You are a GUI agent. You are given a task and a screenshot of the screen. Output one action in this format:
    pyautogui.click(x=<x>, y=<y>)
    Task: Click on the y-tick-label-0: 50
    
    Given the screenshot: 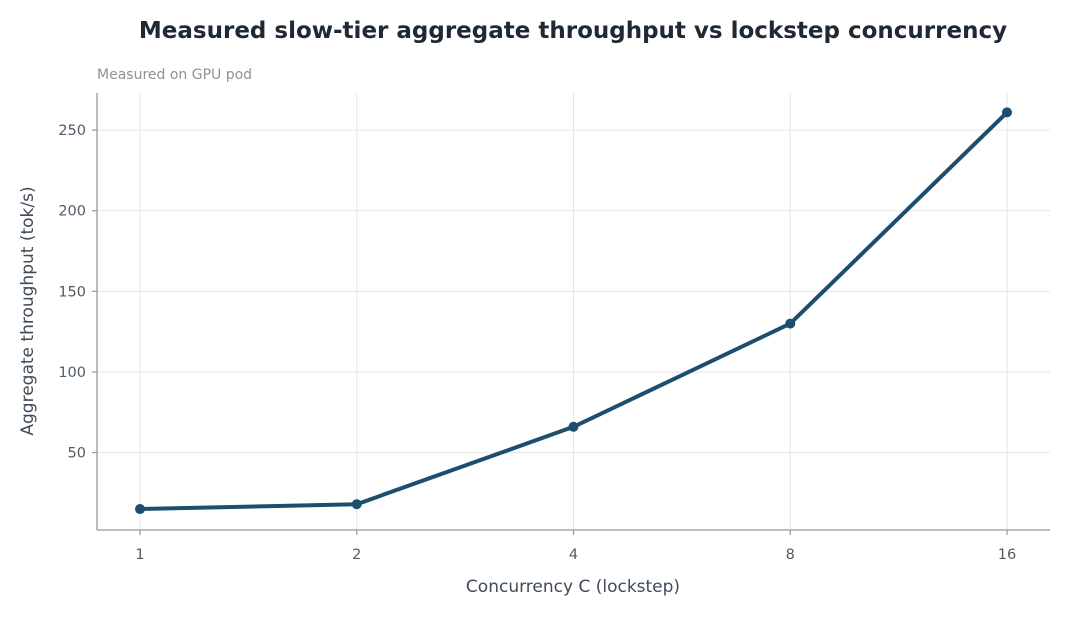 What is the action you would take?
    pyautogui.click(x=77, y=454)
    